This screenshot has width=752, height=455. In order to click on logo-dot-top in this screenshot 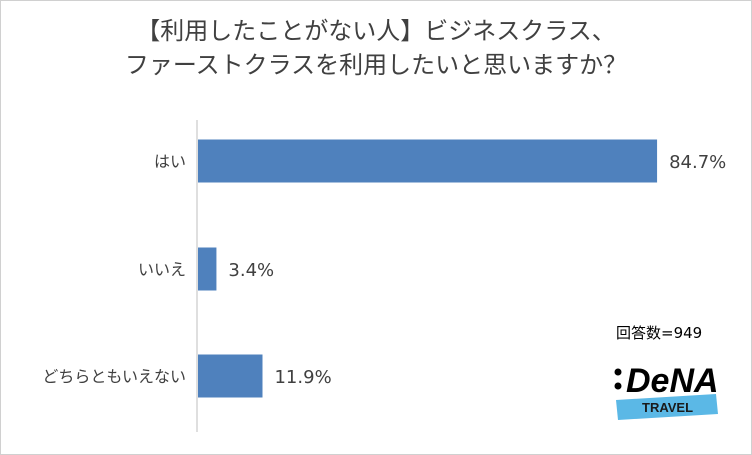, I will do `click(618, 372)`.